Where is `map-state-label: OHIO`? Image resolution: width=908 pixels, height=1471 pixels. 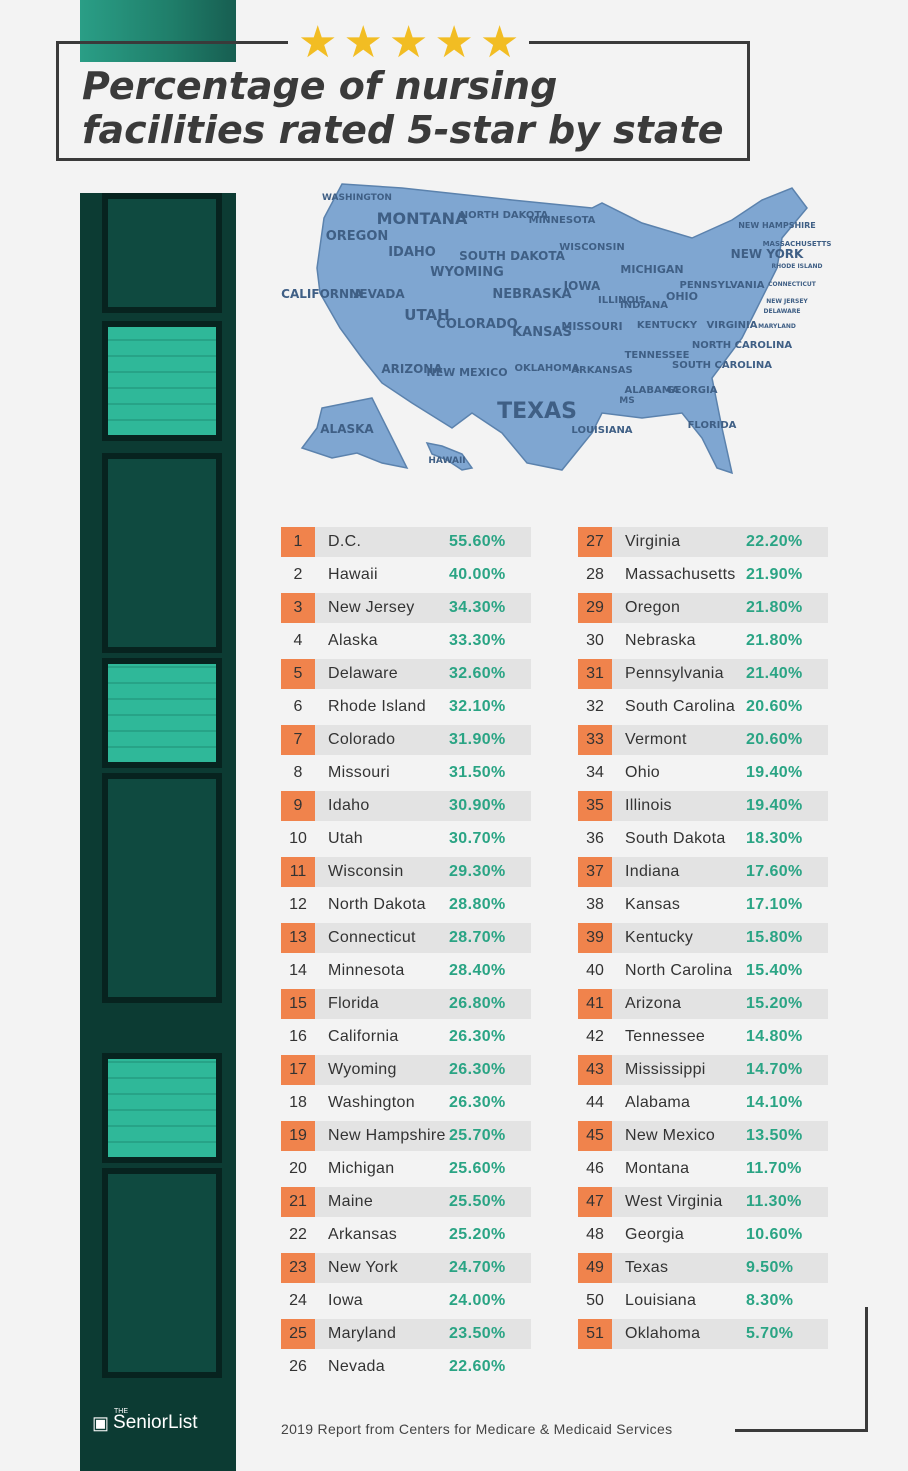
map-state-label: OHIO is located at coordinates (682, 296).